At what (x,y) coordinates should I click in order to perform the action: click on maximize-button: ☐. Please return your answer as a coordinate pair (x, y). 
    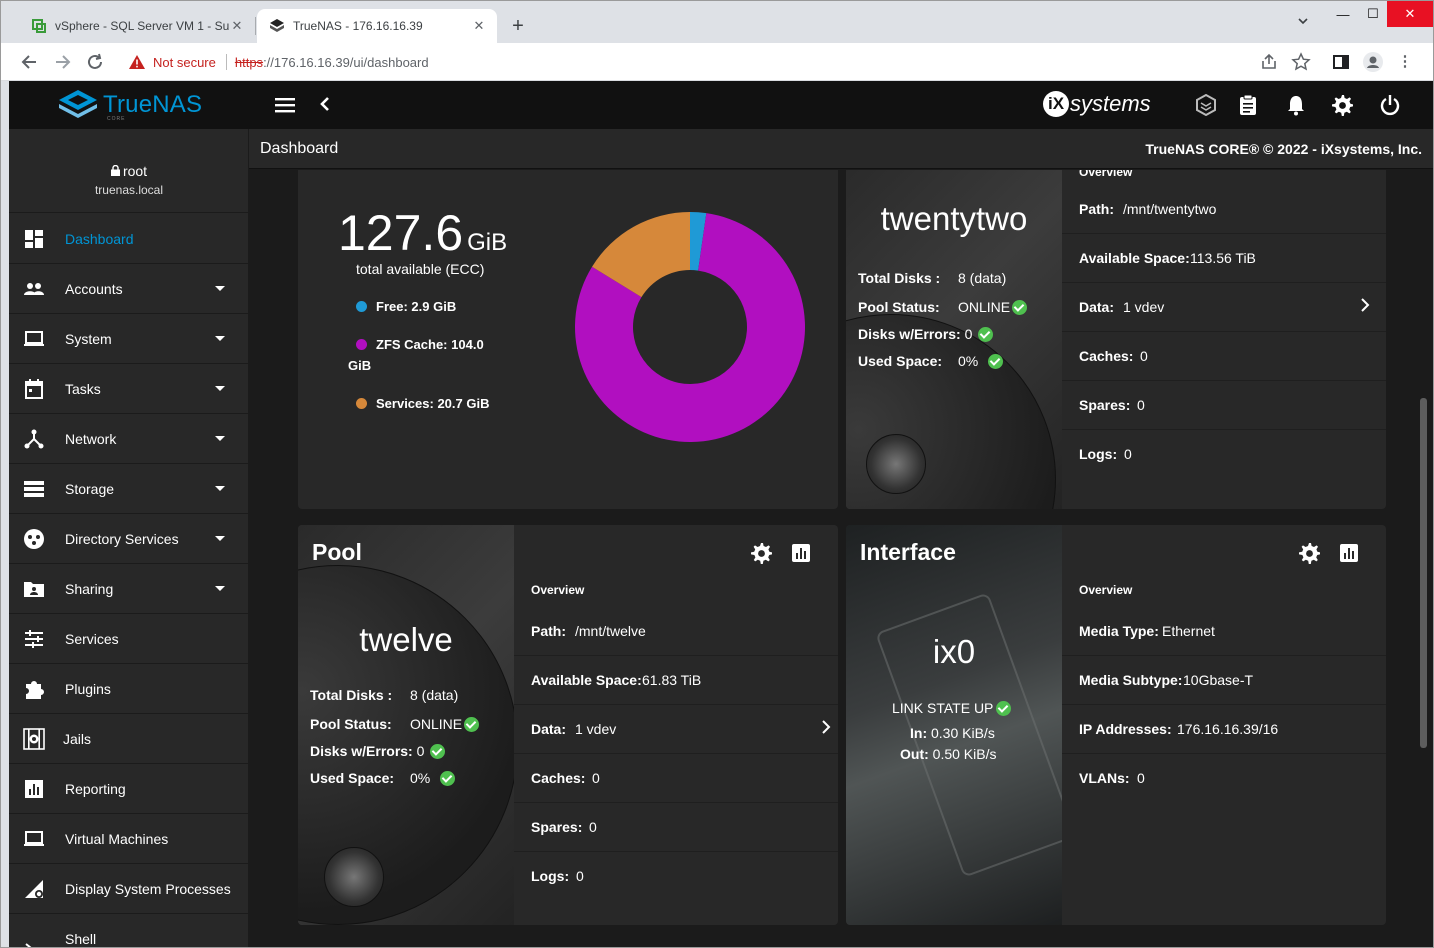
    Looking at the image, I should click on (1373, 13).